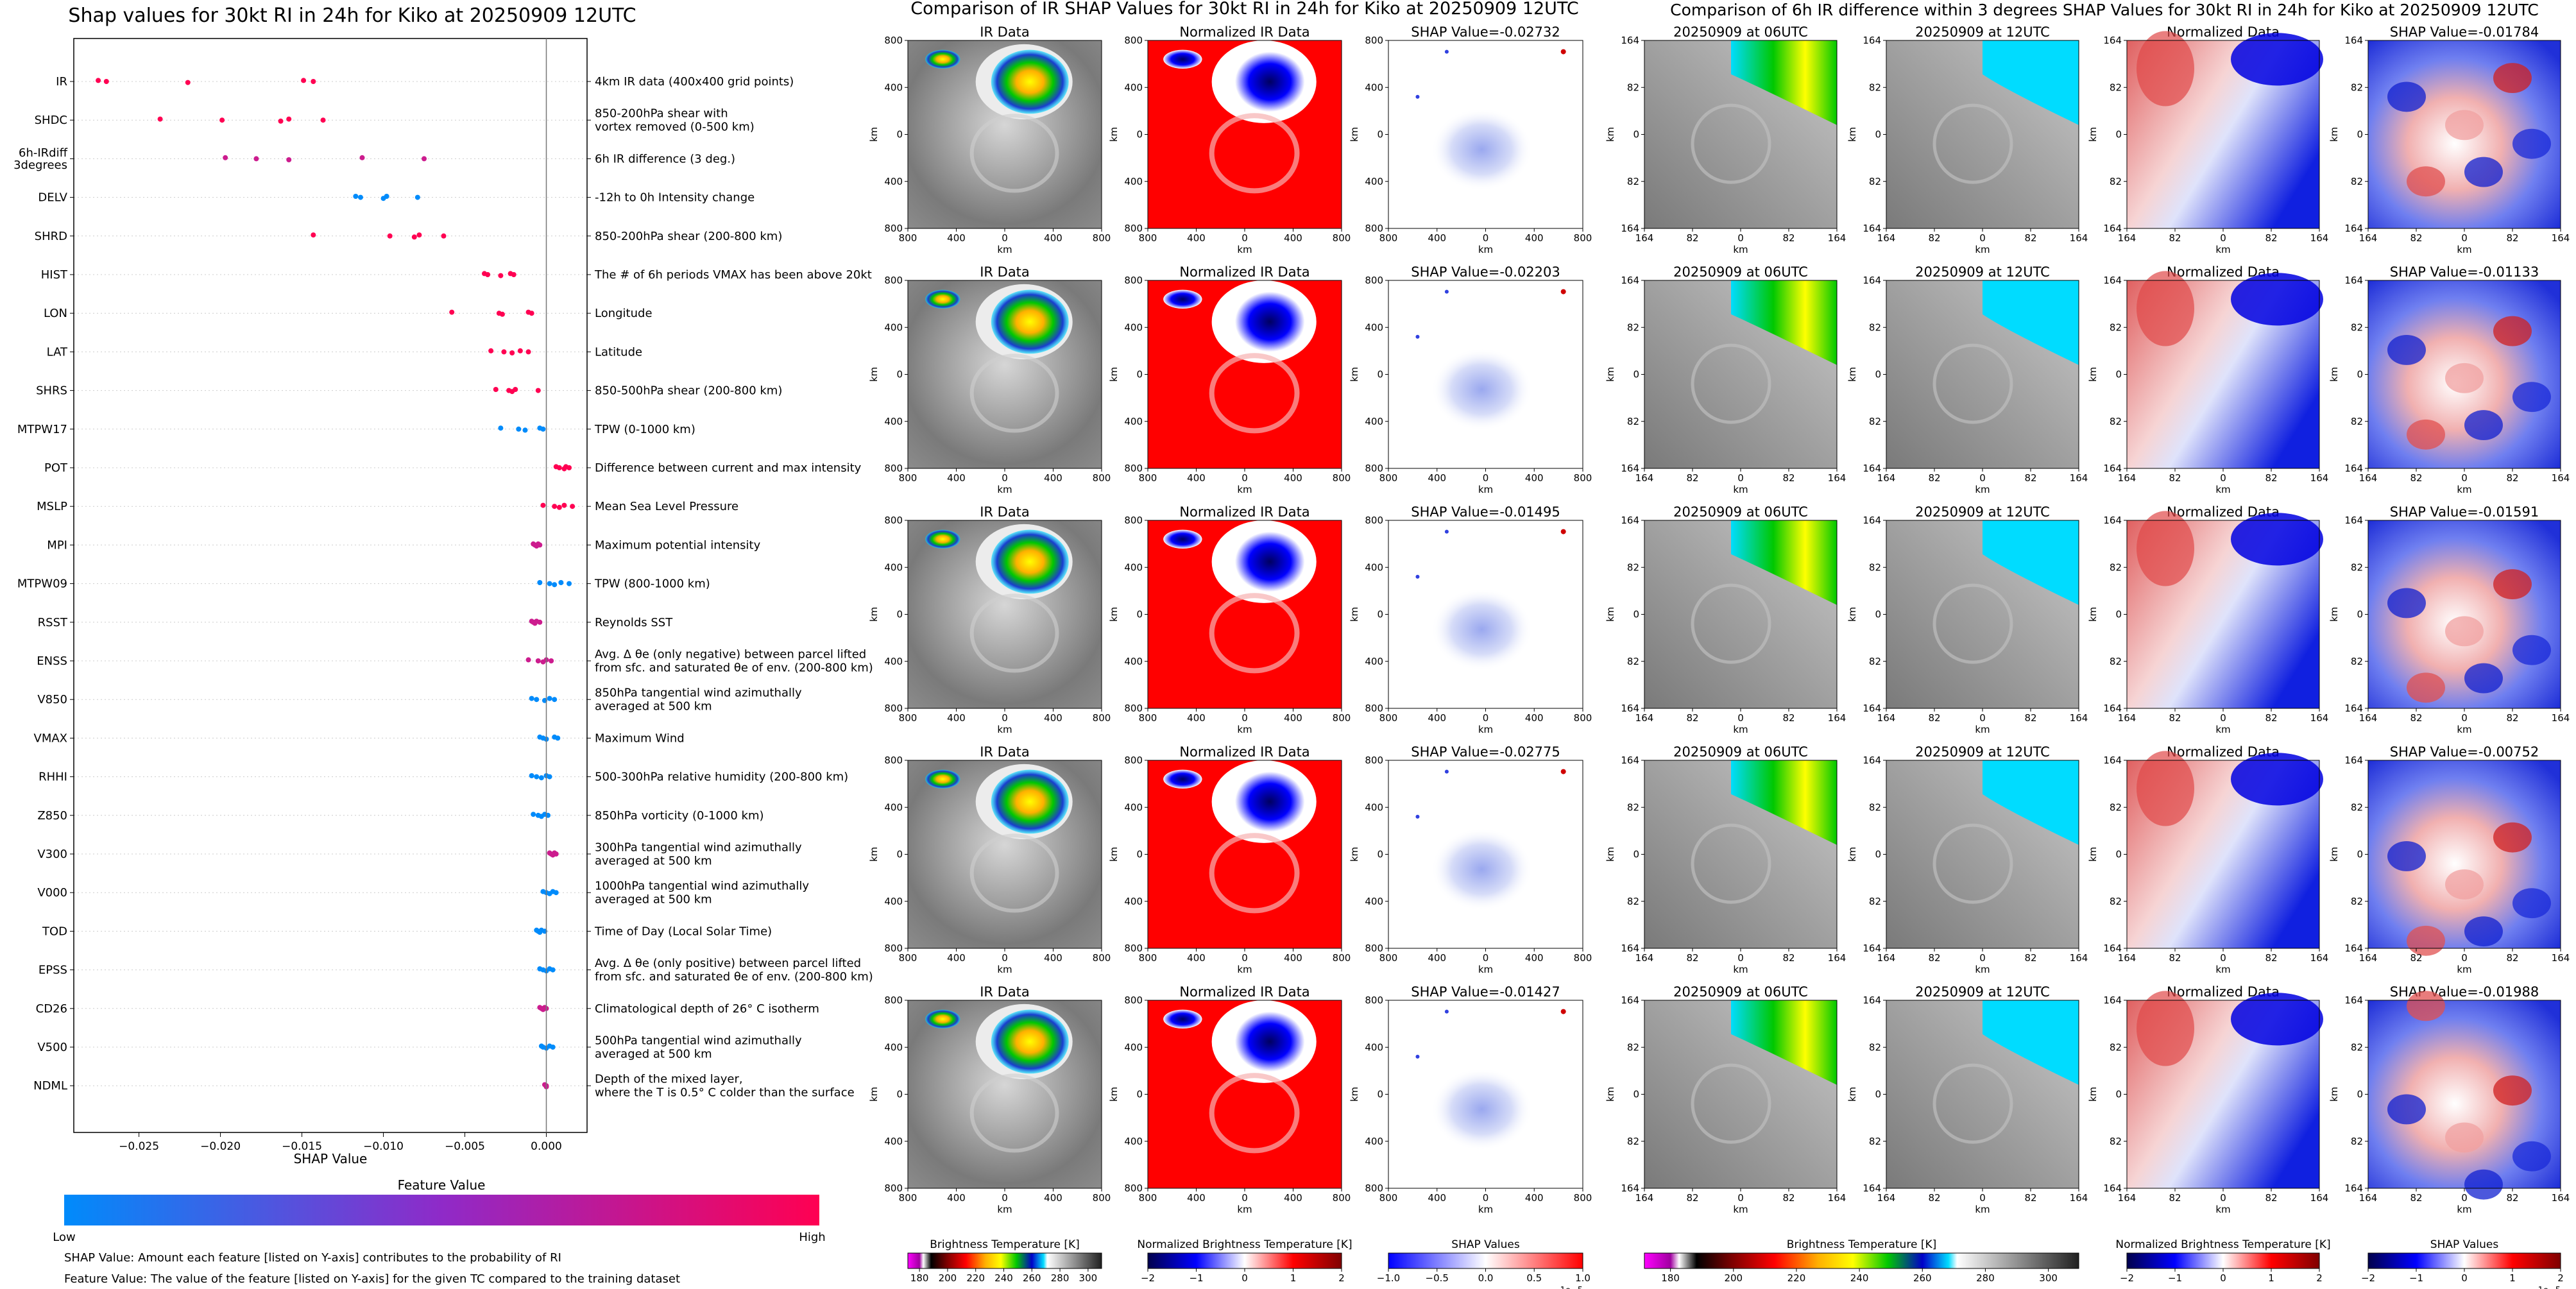 The width and height of the screenshot is (2576, 1289). I want to click on summary-x-label: SHAP Value, so click(331, 1158).